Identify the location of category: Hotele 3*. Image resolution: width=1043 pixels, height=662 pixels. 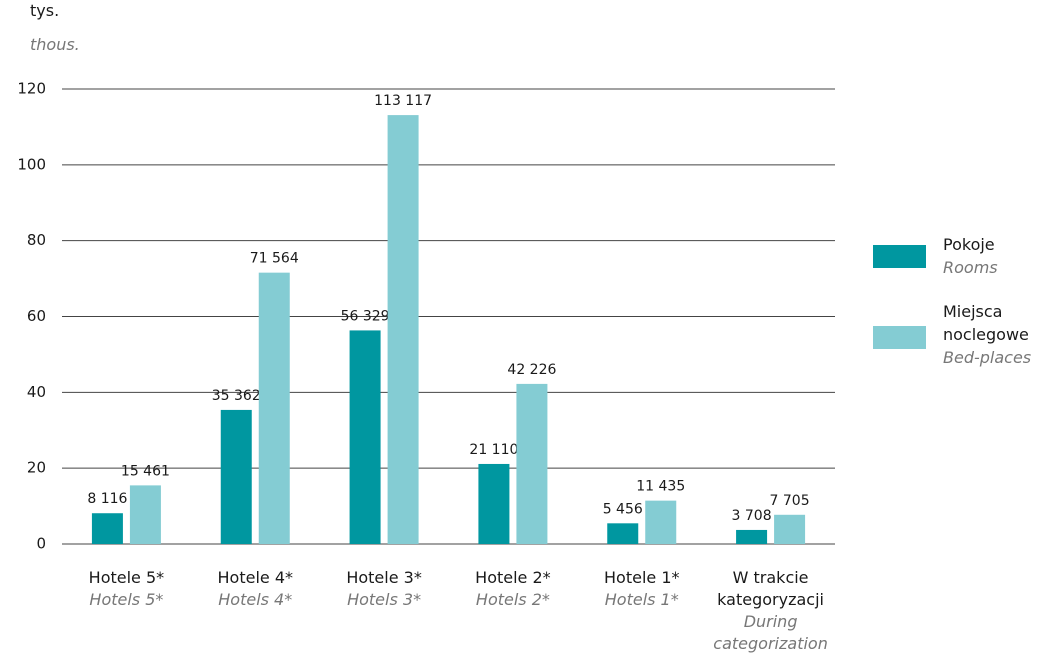
(384, 577).